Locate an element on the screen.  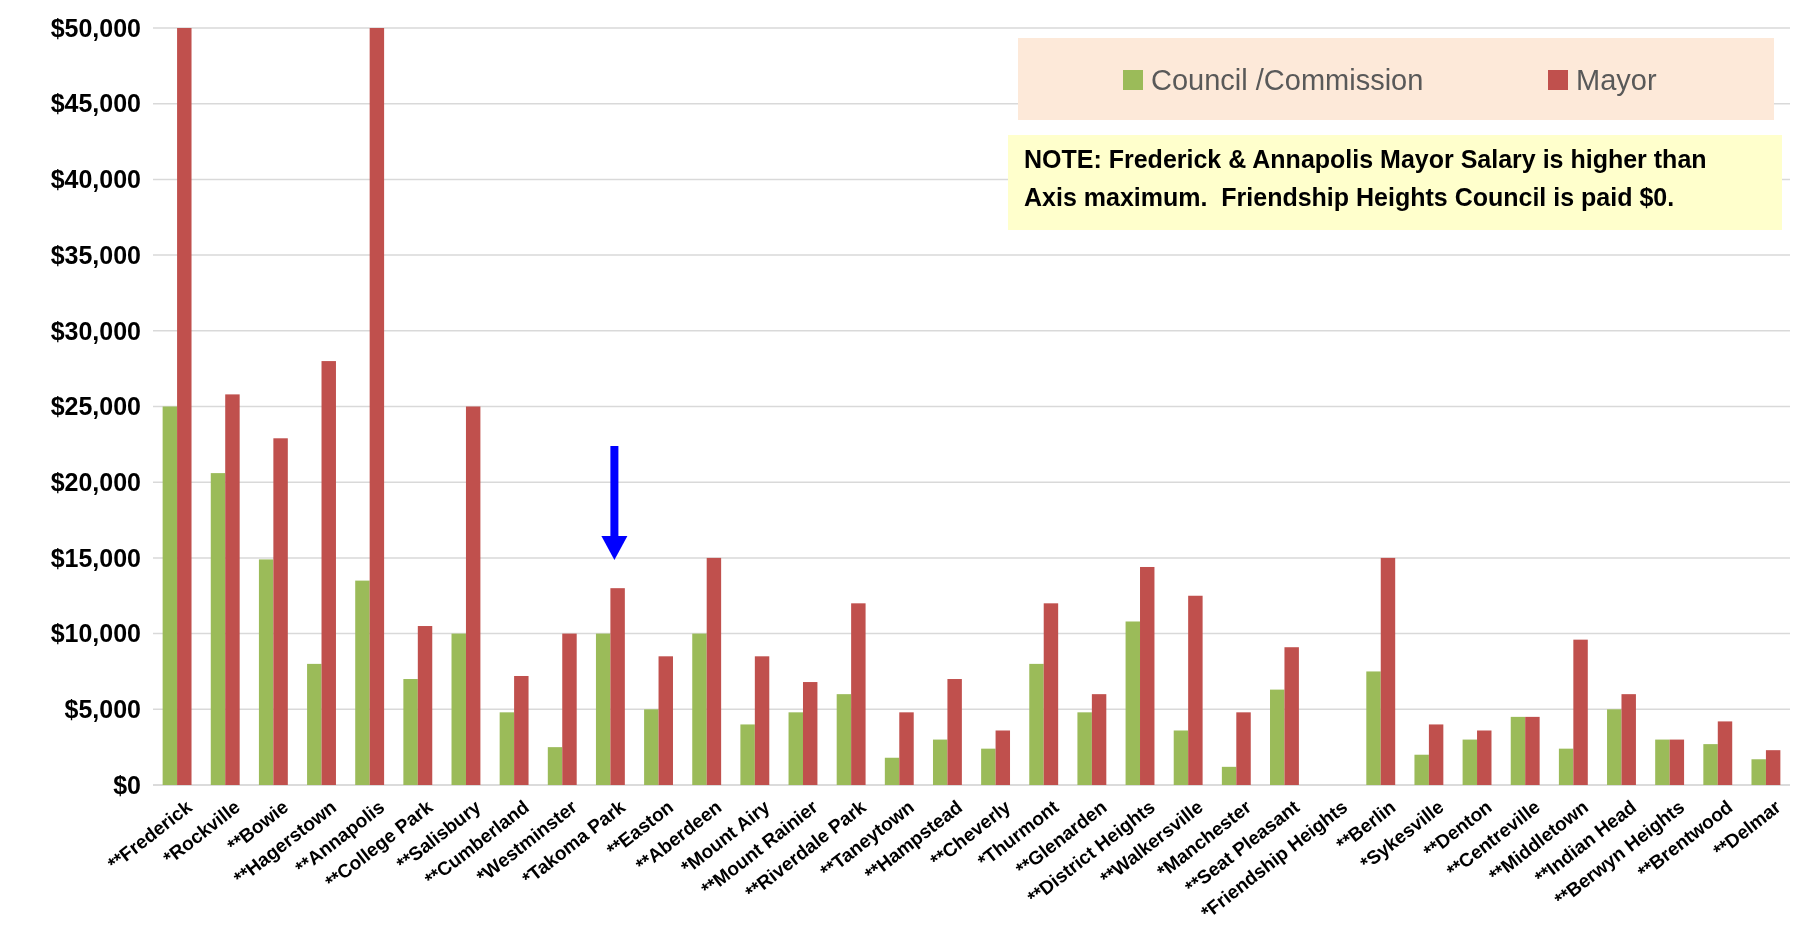
y-tick-label: $50,000 is located at coordinates (95, 27).